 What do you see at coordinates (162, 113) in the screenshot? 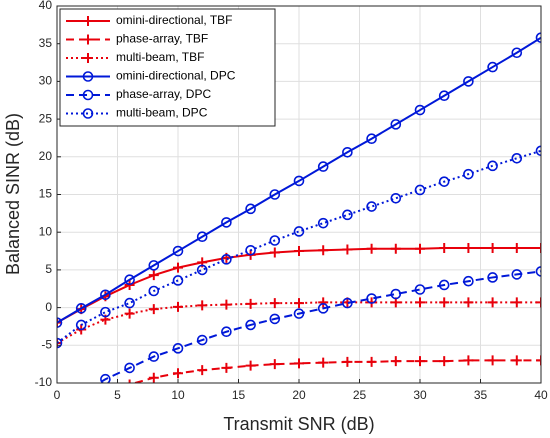
I see `legend-label: multi-beam, DPC` at bounding box center [162, 113].